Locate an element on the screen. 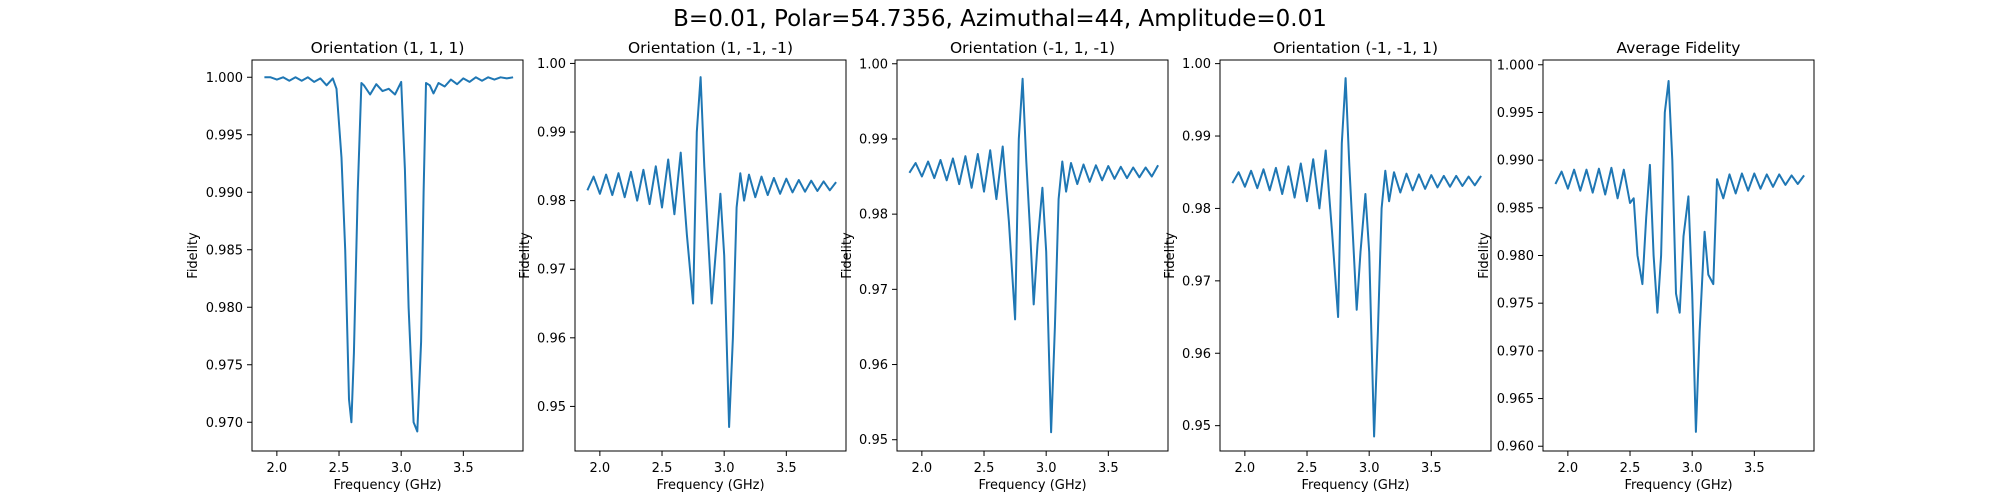  subplot-title: Orientation (1, -1, -1) is located at coordinates (710, 48).